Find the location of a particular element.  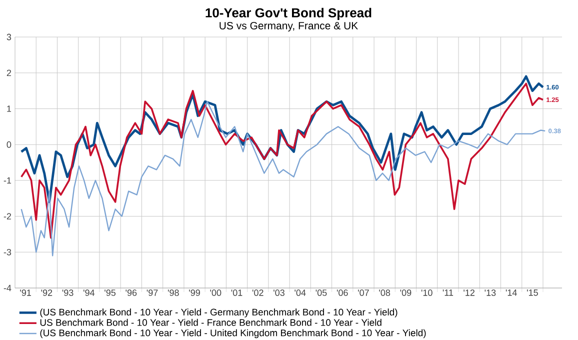

x-tick-label: '03 is located at coordinates (279, 293).